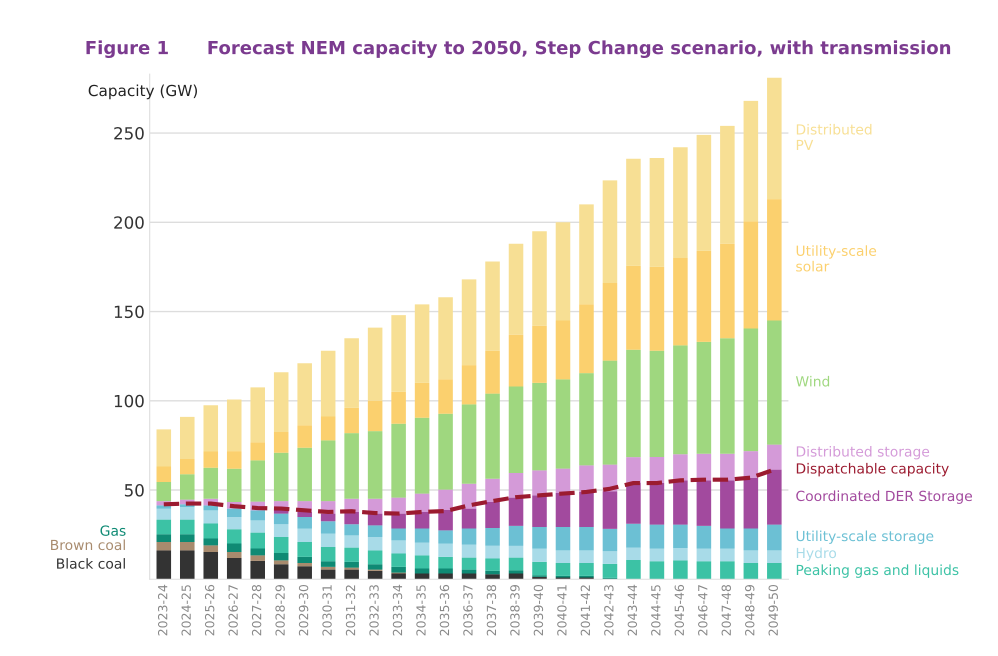 Image resolution: width=998 pixels, height=656 pixels. Describe the element at coordinates (539, 610) in the screenshot. I see `x-tick-label: 2039-40` at that location.